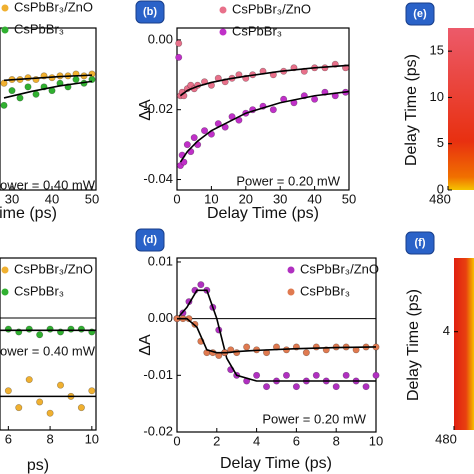 This screenshot has height=474, width=474. Describe the element at coordinates (92, 198) in the screenshot. I see `x-tick-label: 50` at that location.